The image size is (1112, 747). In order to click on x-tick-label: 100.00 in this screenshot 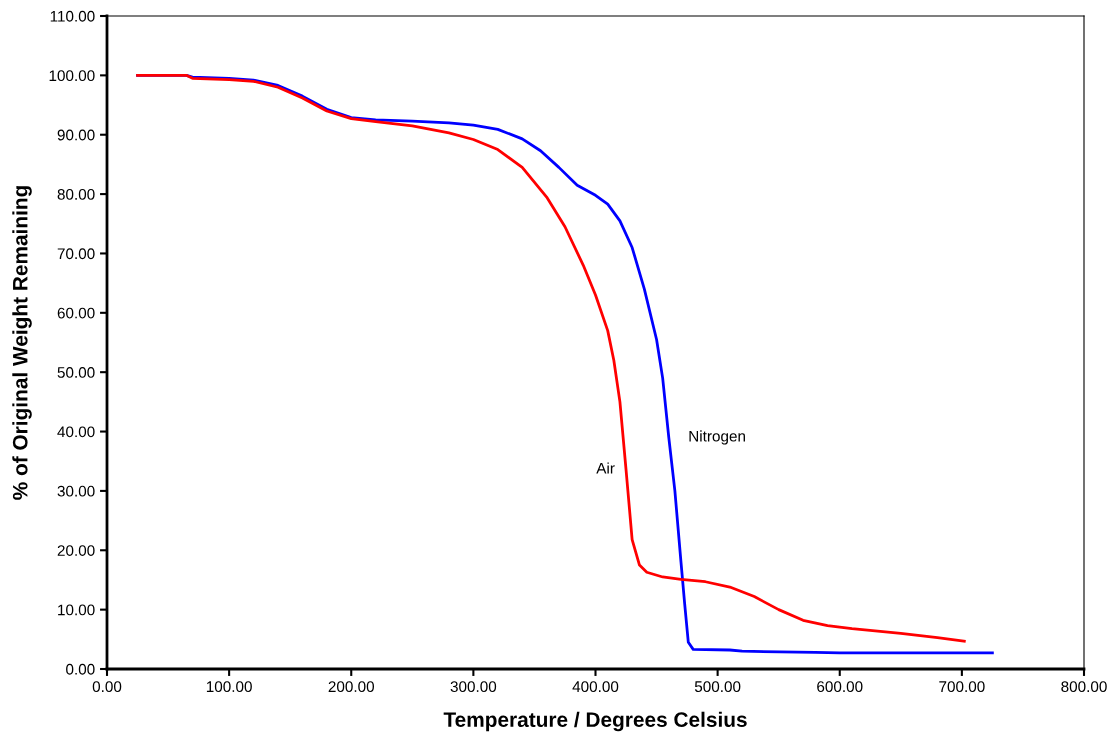, I will do `click(229, 687)`.